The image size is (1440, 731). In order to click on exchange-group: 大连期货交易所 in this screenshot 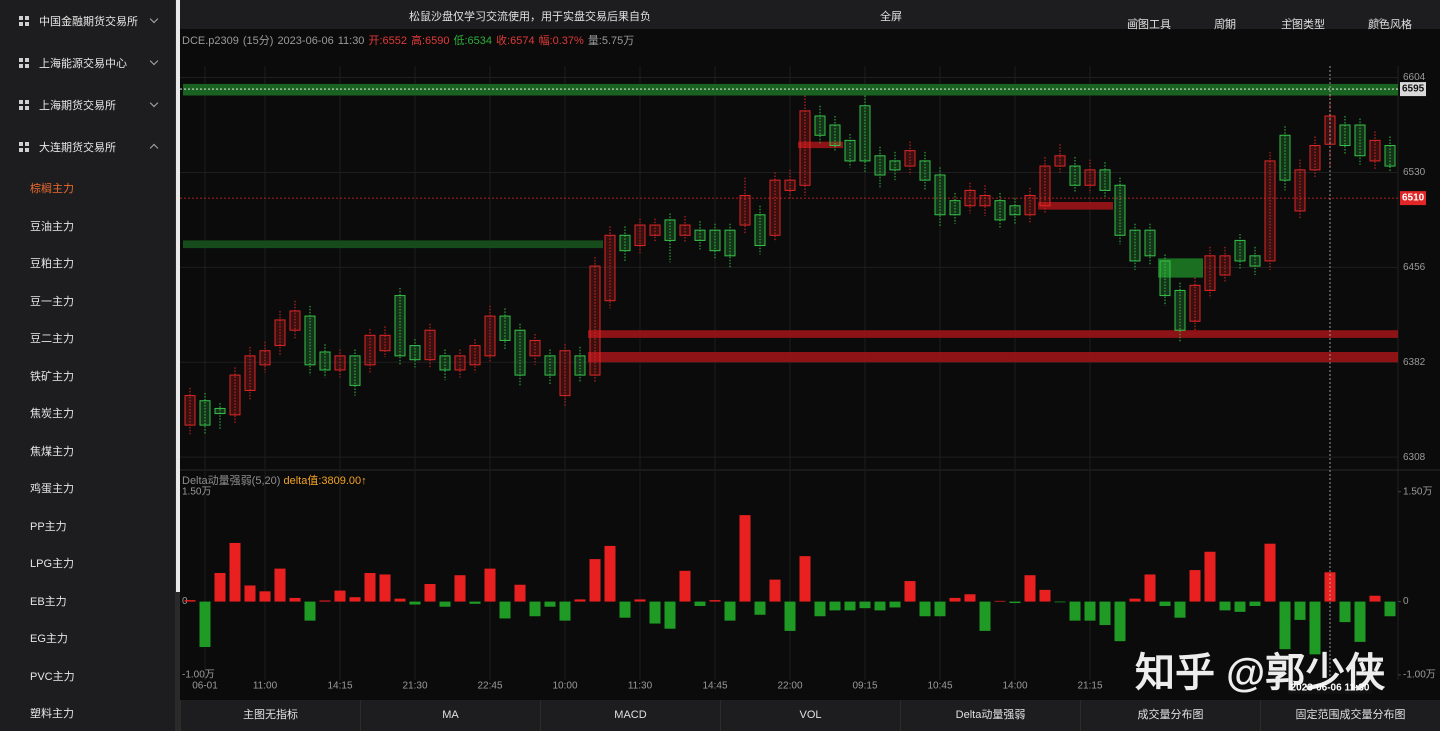, I will do `click(87, 147)`.